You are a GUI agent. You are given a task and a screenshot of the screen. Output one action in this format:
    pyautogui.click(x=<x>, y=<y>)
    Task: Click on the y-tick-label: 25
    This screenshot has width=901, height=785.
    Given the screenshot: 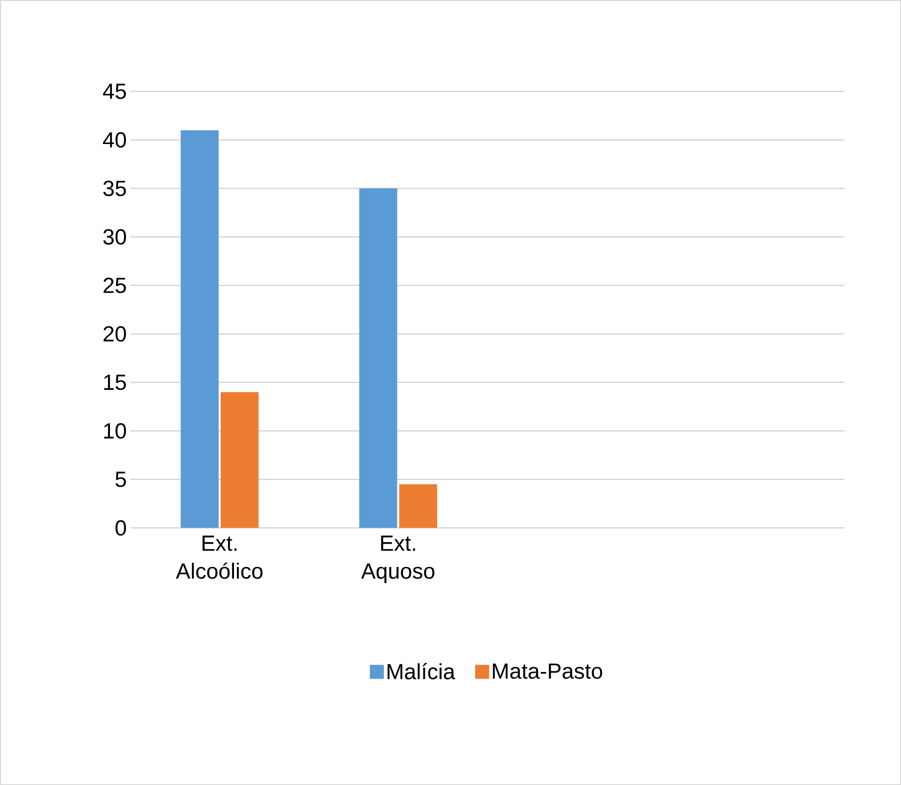 What is the action you would take?
    pyautogui.click(x=115, y=286)
    